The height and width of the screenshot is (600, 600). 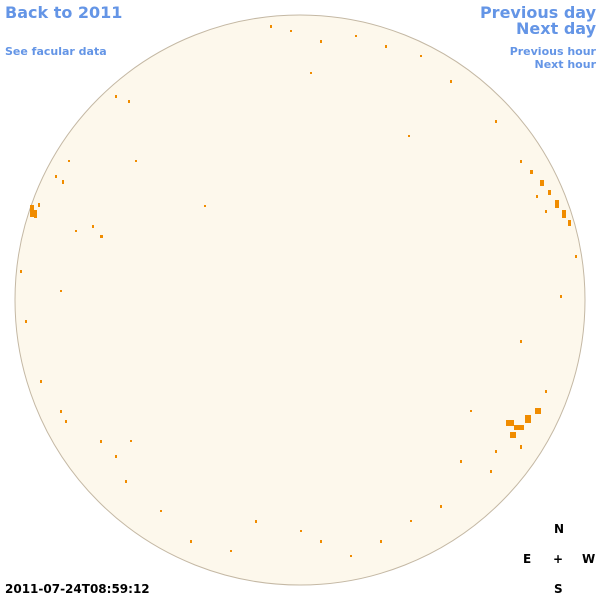 What do you see at coordinates (556, 28) in the screenshot?
I see `next-day-link: Next day` at bounding box center [556, 28].